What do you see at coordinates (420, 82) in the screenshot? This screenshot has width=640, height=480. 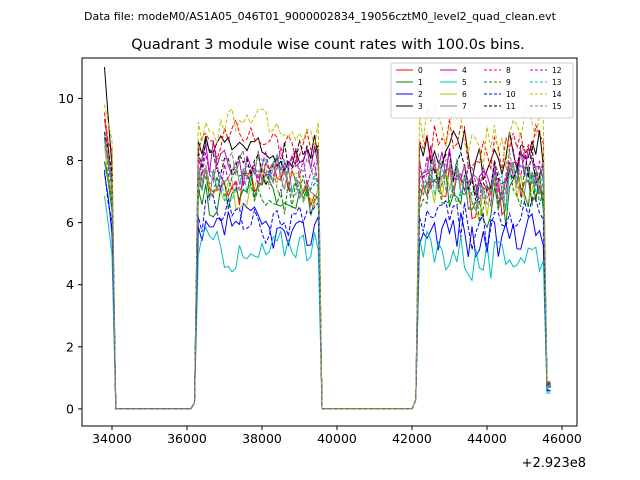 I see `legend-label-1: 1` at bounding box center [420, 82].